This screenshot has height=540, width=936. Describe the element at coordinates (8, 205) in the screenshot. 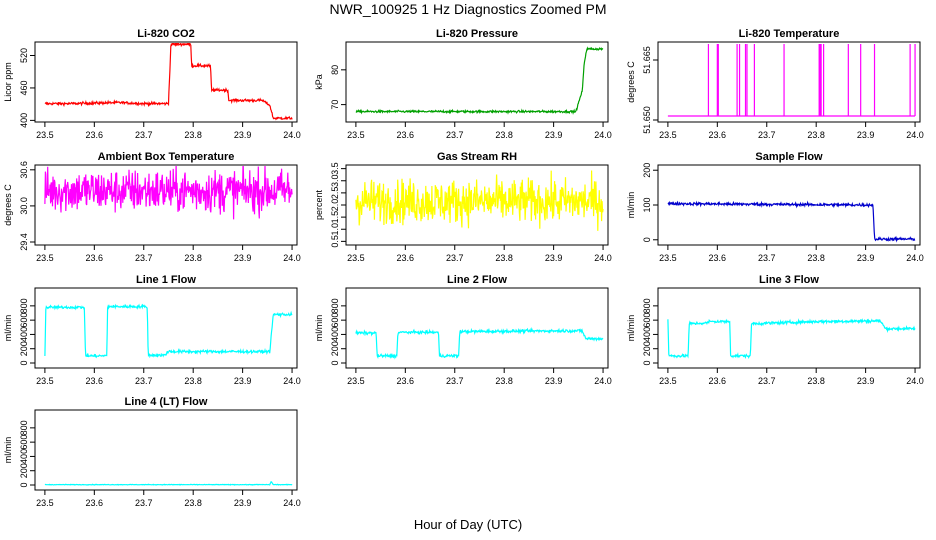

I see `y-axis-label: degrees C` at that location.